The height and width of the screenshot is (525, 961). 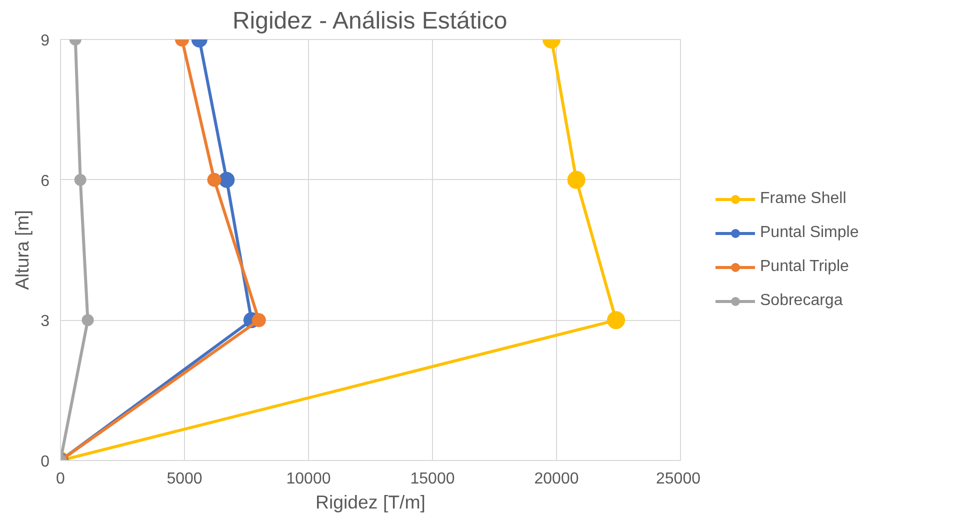 I want to click on y-tick-label: 3, so click(x=45, y=321).